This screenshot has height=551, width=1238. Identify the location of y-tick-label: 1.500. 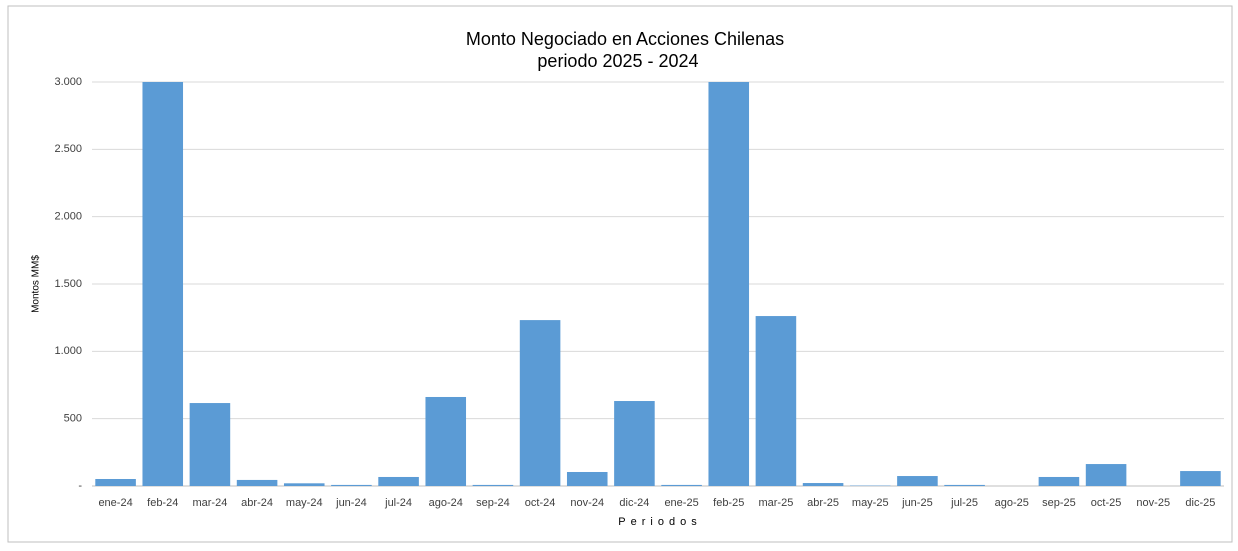
(68, 284).